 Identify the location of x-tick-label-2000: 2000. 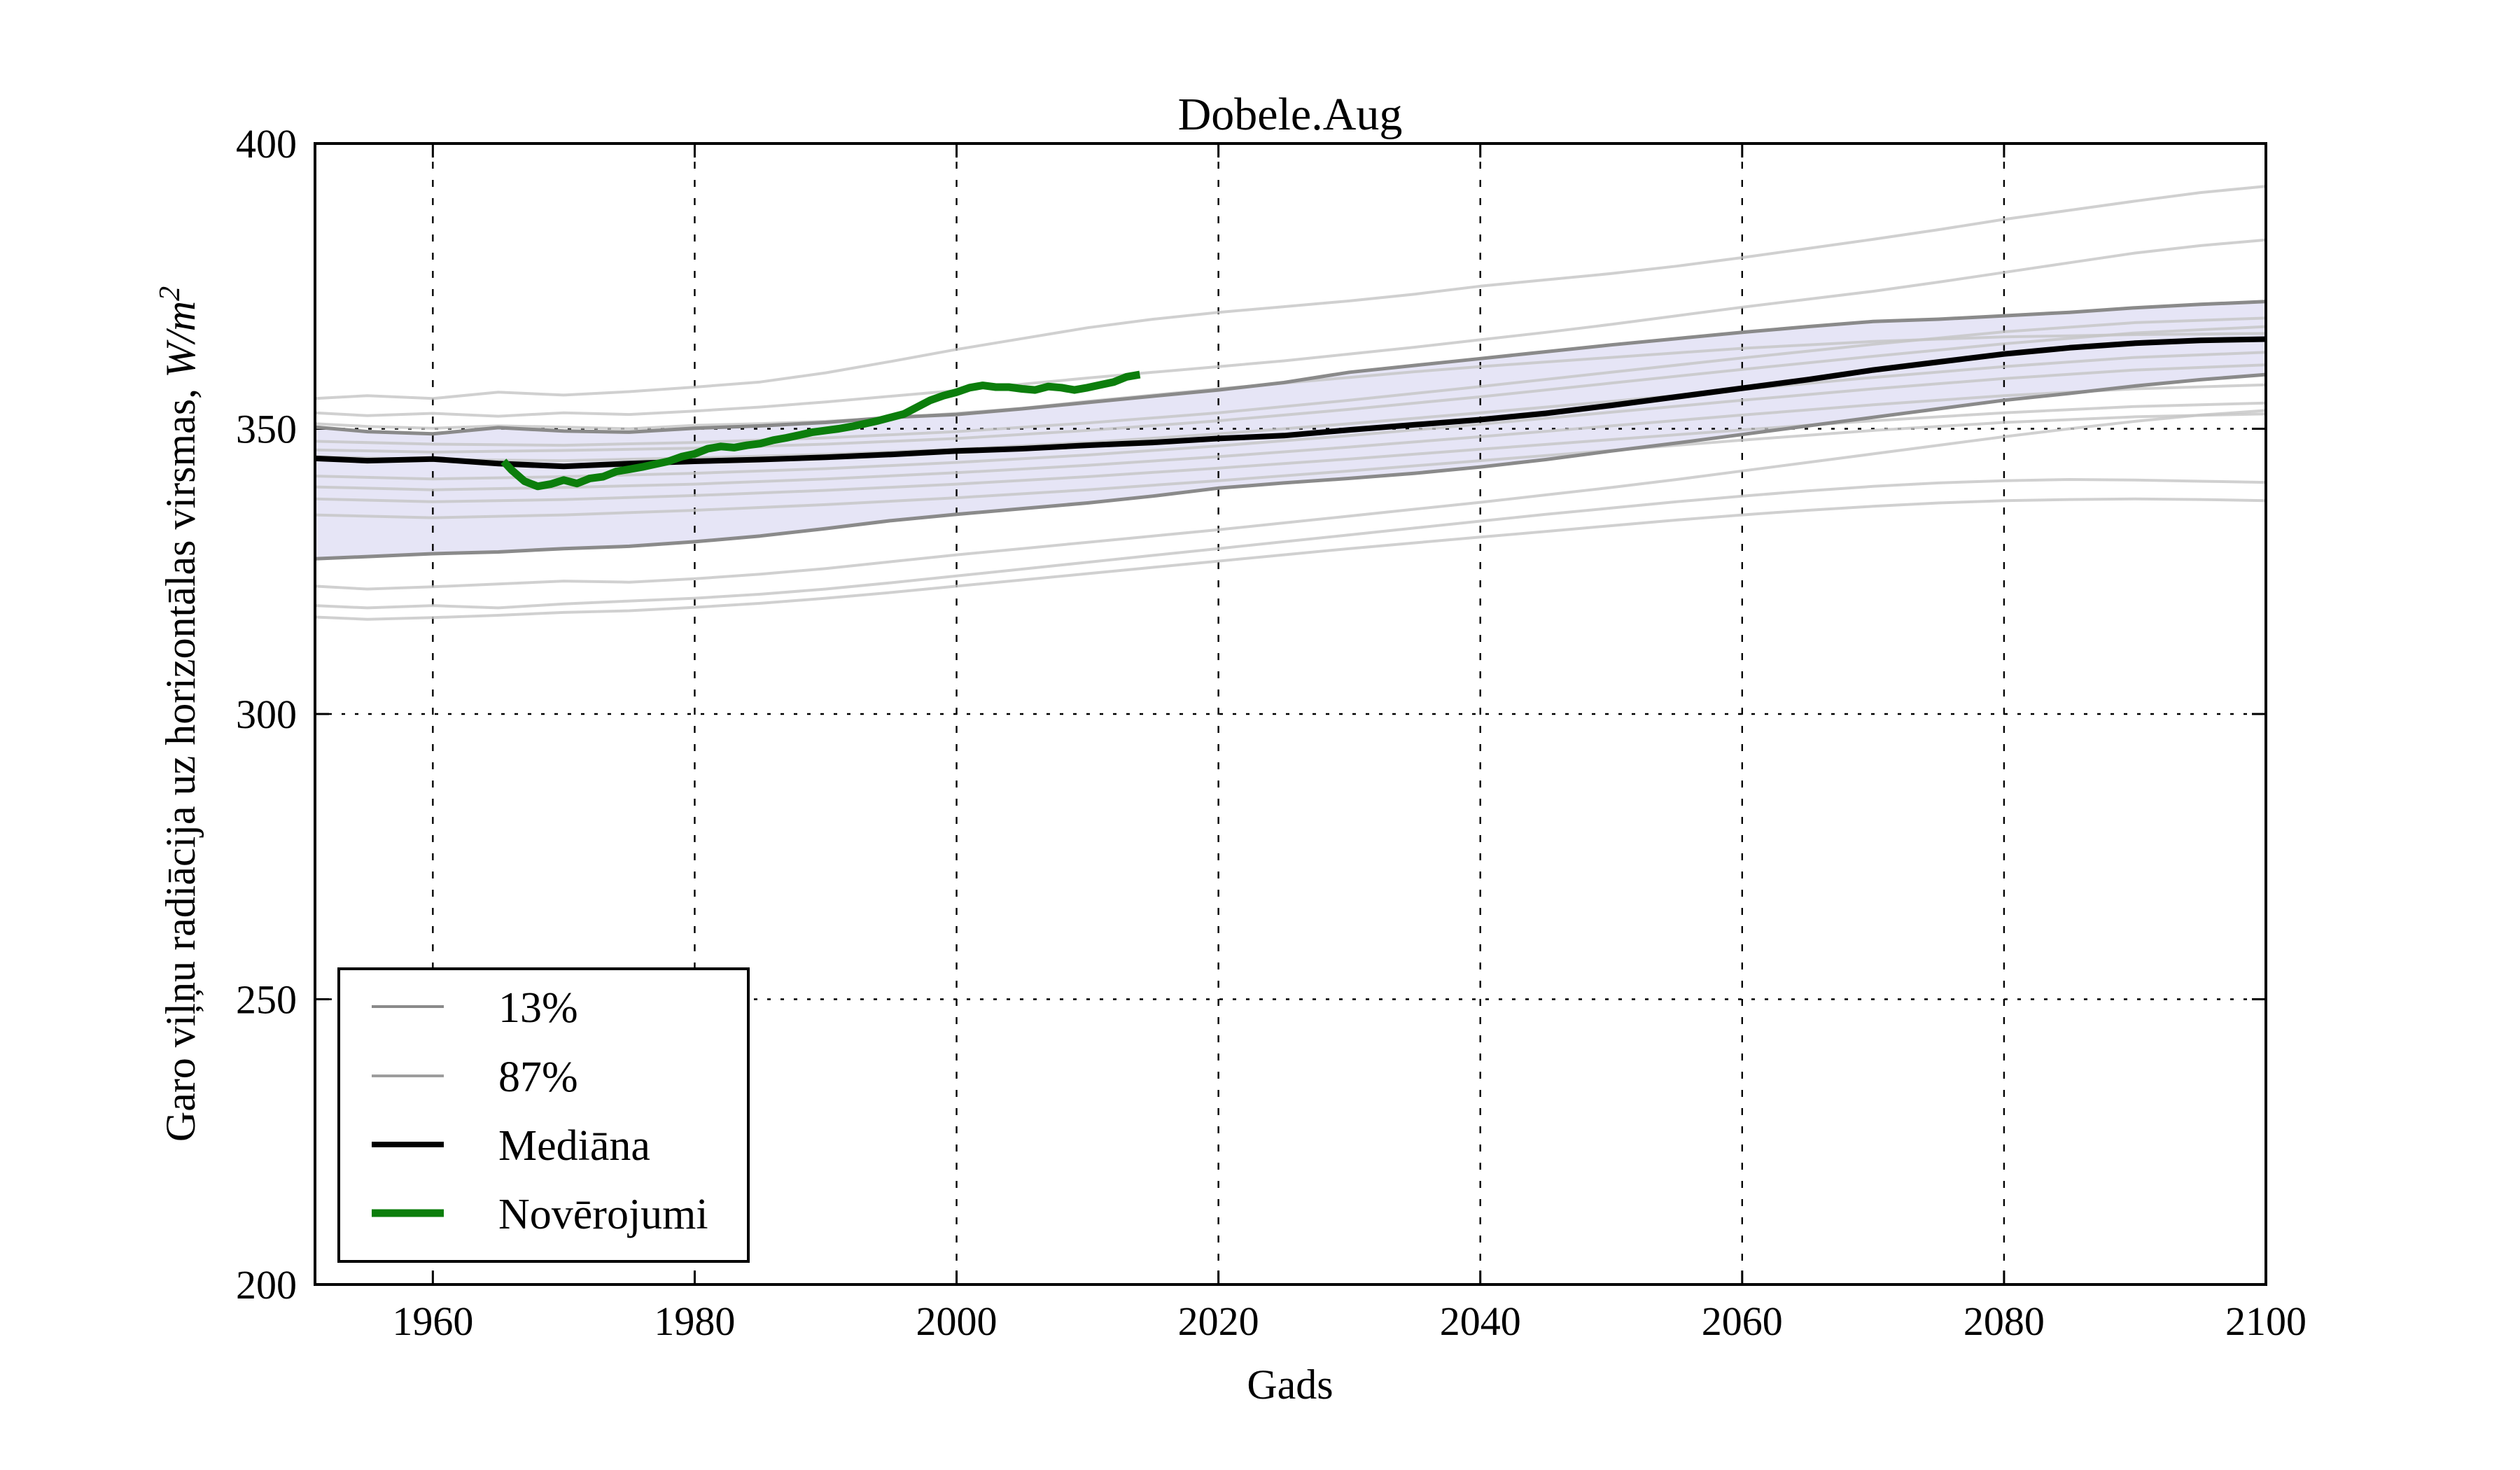
(956, 1321).